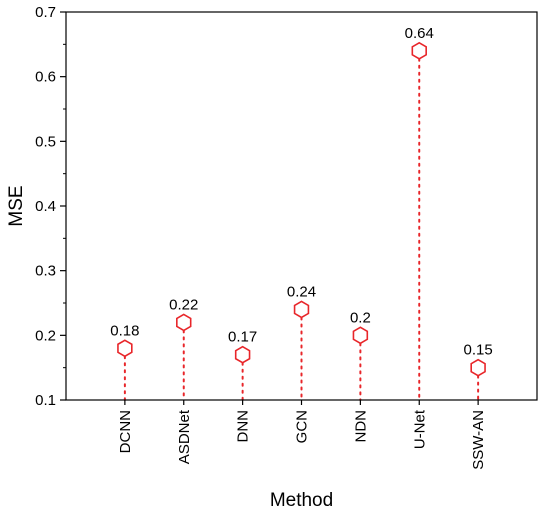  What do you see at coordinates (45, 77) in the screenshot?
I see `y-tick-label: 0.6` at bounding box center [45, 77].